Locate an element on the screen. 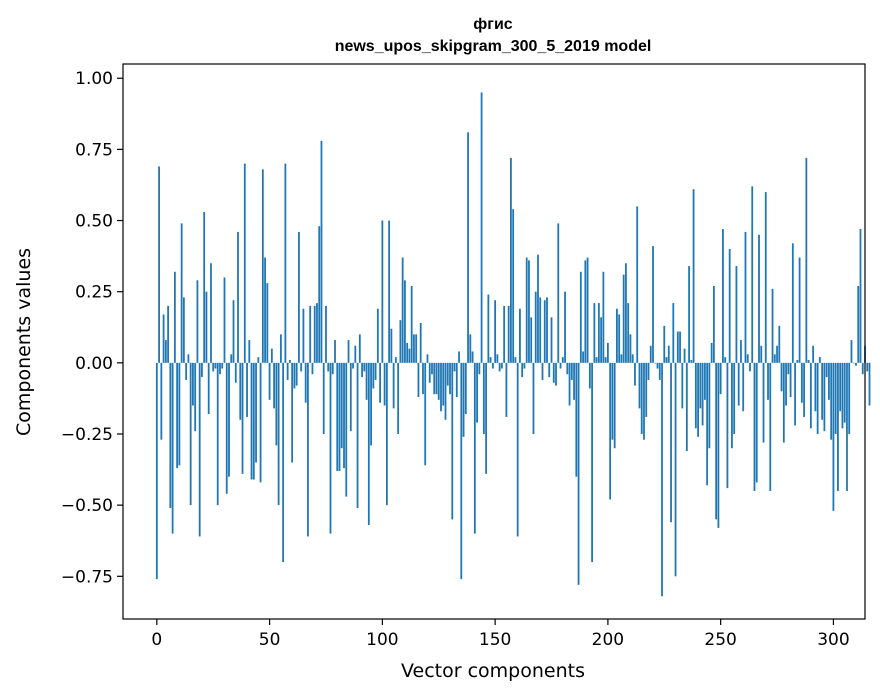 This screenshot has height=696, width=880. chart-title-line-2: news_upos_skipgram_300_5_2019 model is located at coordinates (493, 46).